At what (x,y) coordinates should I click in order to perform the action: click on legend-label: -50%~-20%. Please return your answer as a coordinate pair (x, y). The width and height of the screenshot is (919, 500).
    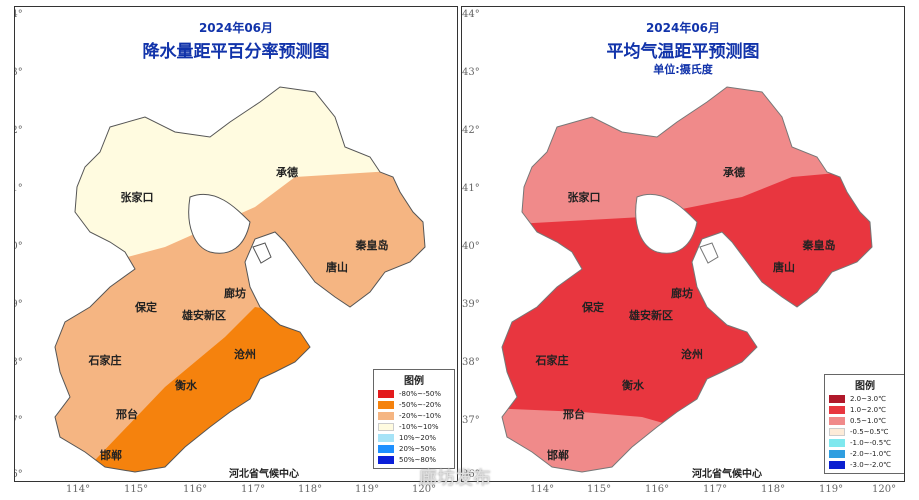
    Looking at the image, I should click on (420, 405).